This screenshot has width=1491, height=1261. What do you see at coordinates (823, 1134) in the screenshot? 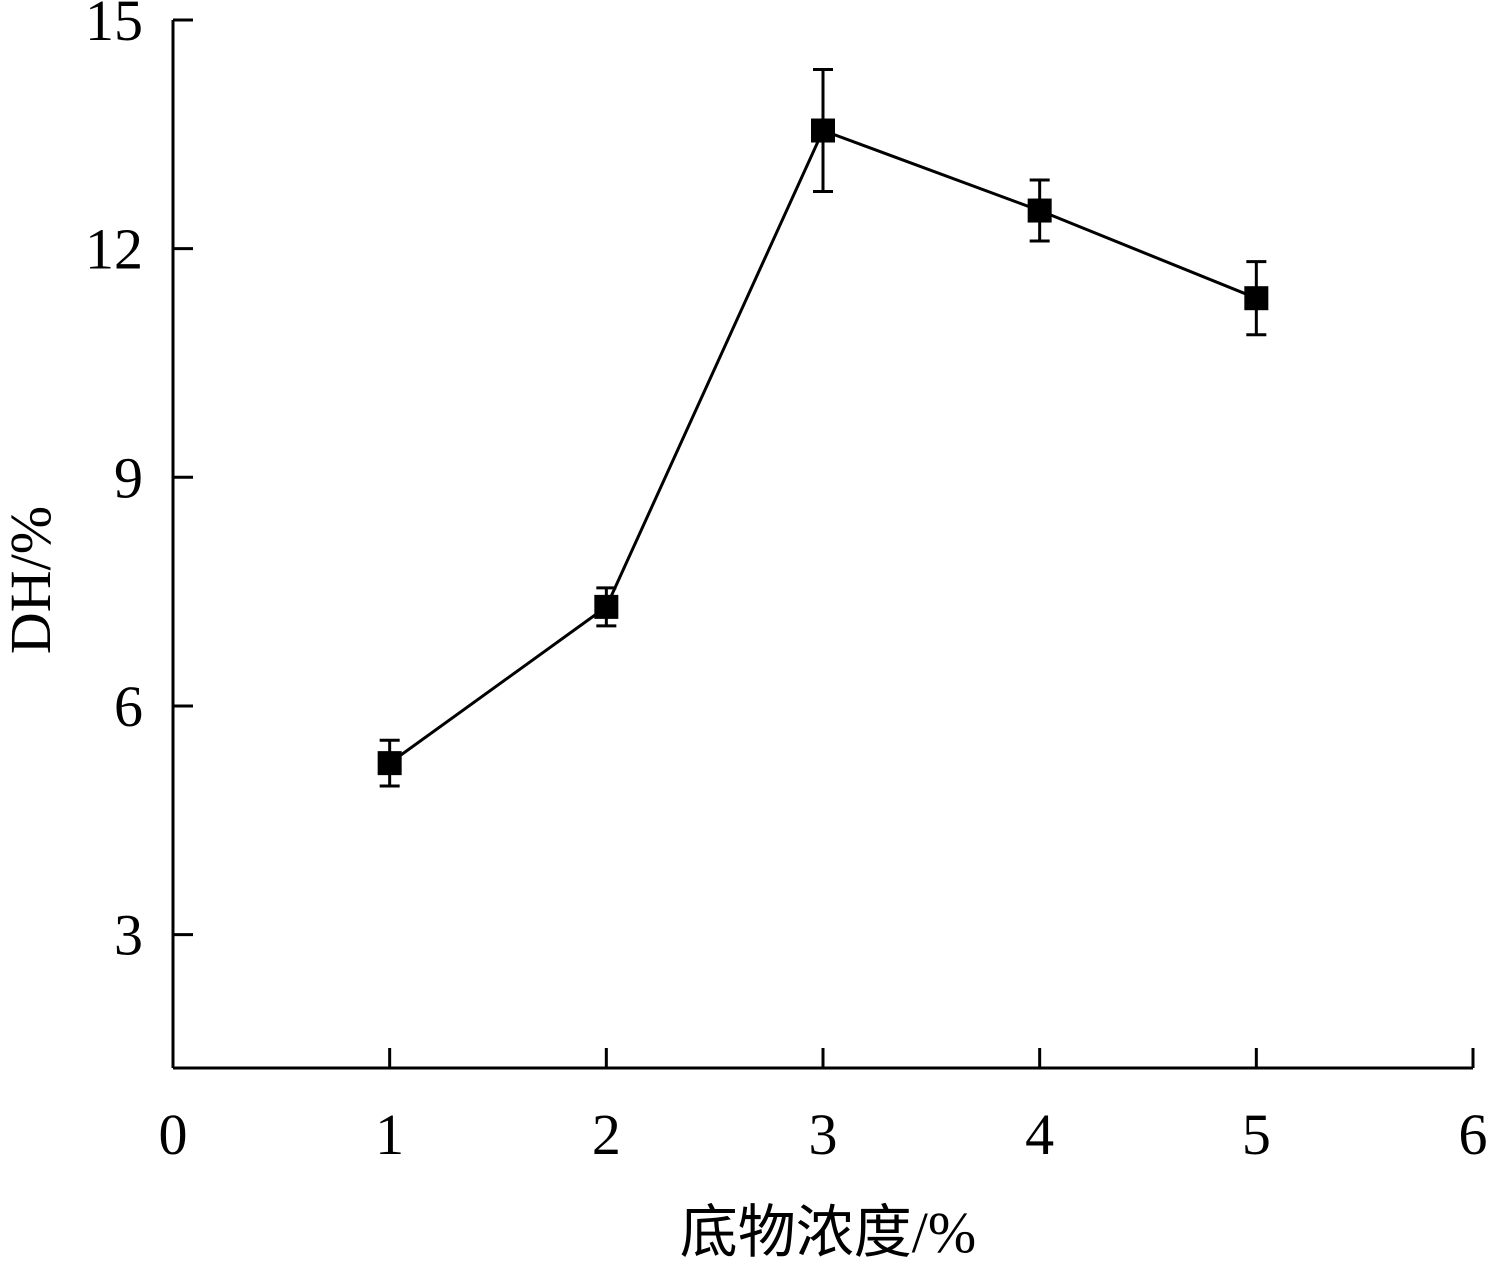
I see `x-tick-label: 3` at bounding box center [823, 1134].